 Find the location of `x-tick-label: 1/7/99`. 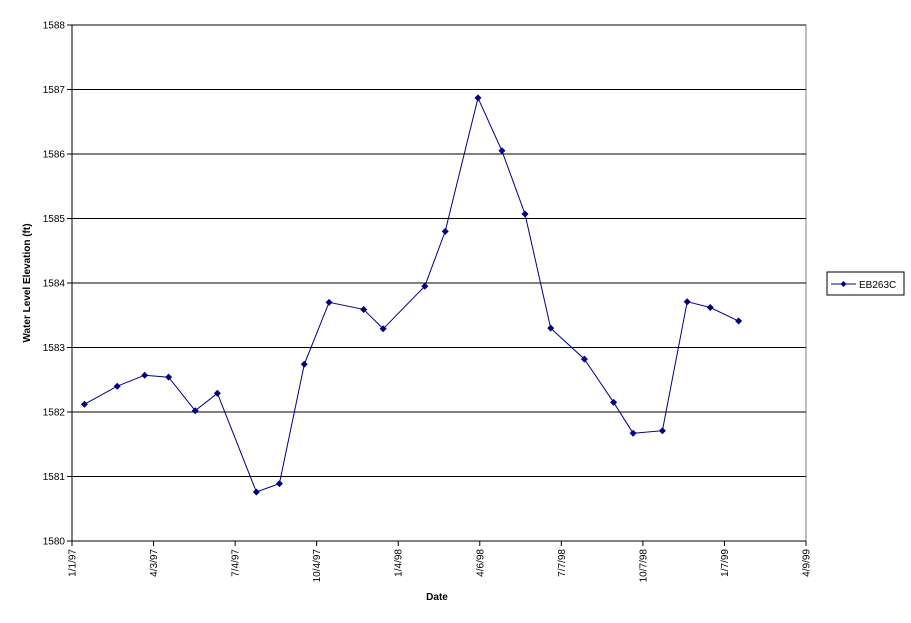

x-tick-label: 1/7/99 is located at coordinates (725, 563).